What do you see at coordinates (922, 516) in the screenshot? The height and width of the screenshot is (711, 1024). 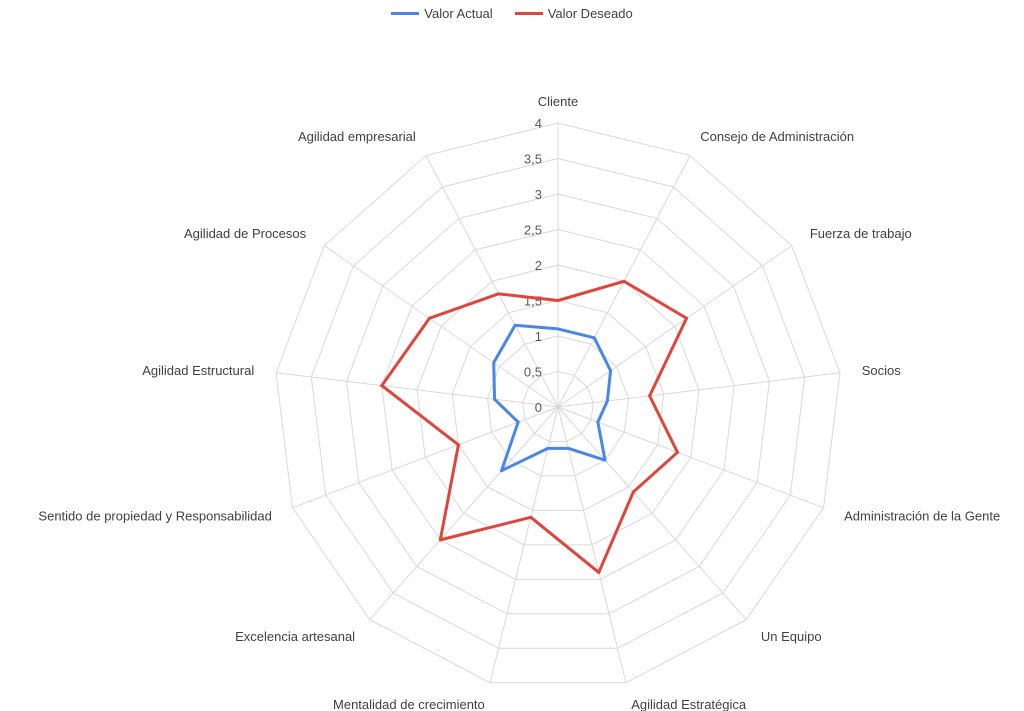 I see `category-label: Administración de la Gente` at bounding box center [922, 516].